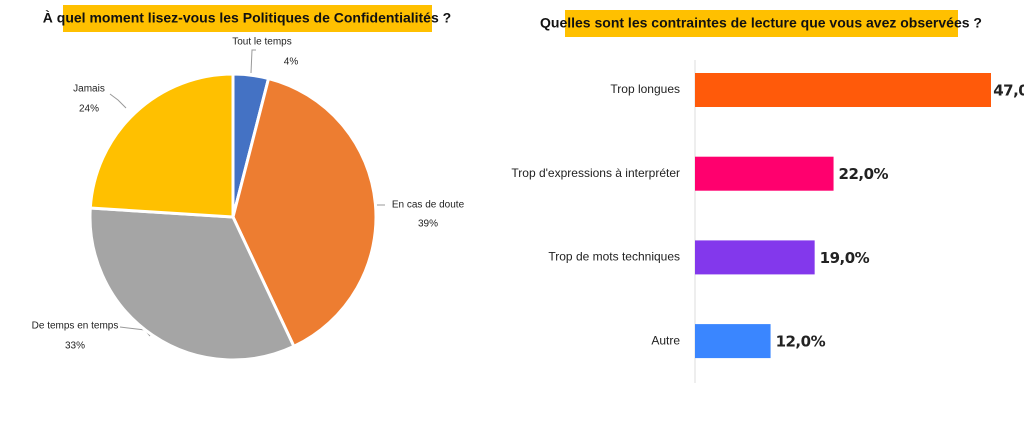 The width and height of the screenshot is (1024, 423). I want to click on slice-value: 39%, so click(428, 224).